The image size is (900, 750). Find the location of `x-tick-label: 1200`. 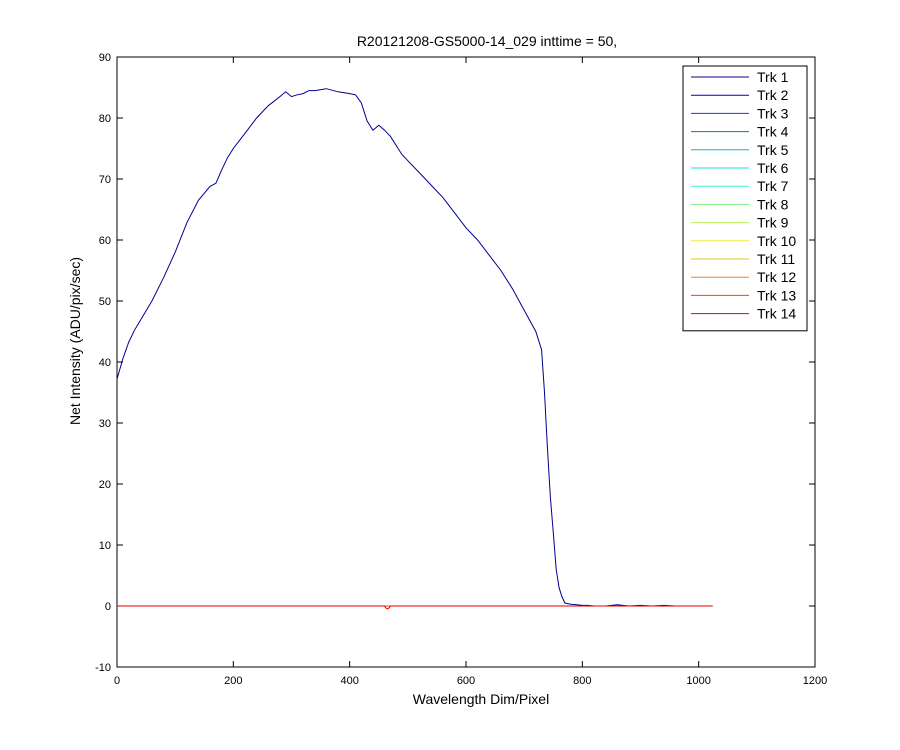

x-tick-label: 1200 is located at coordinates (815, 681).